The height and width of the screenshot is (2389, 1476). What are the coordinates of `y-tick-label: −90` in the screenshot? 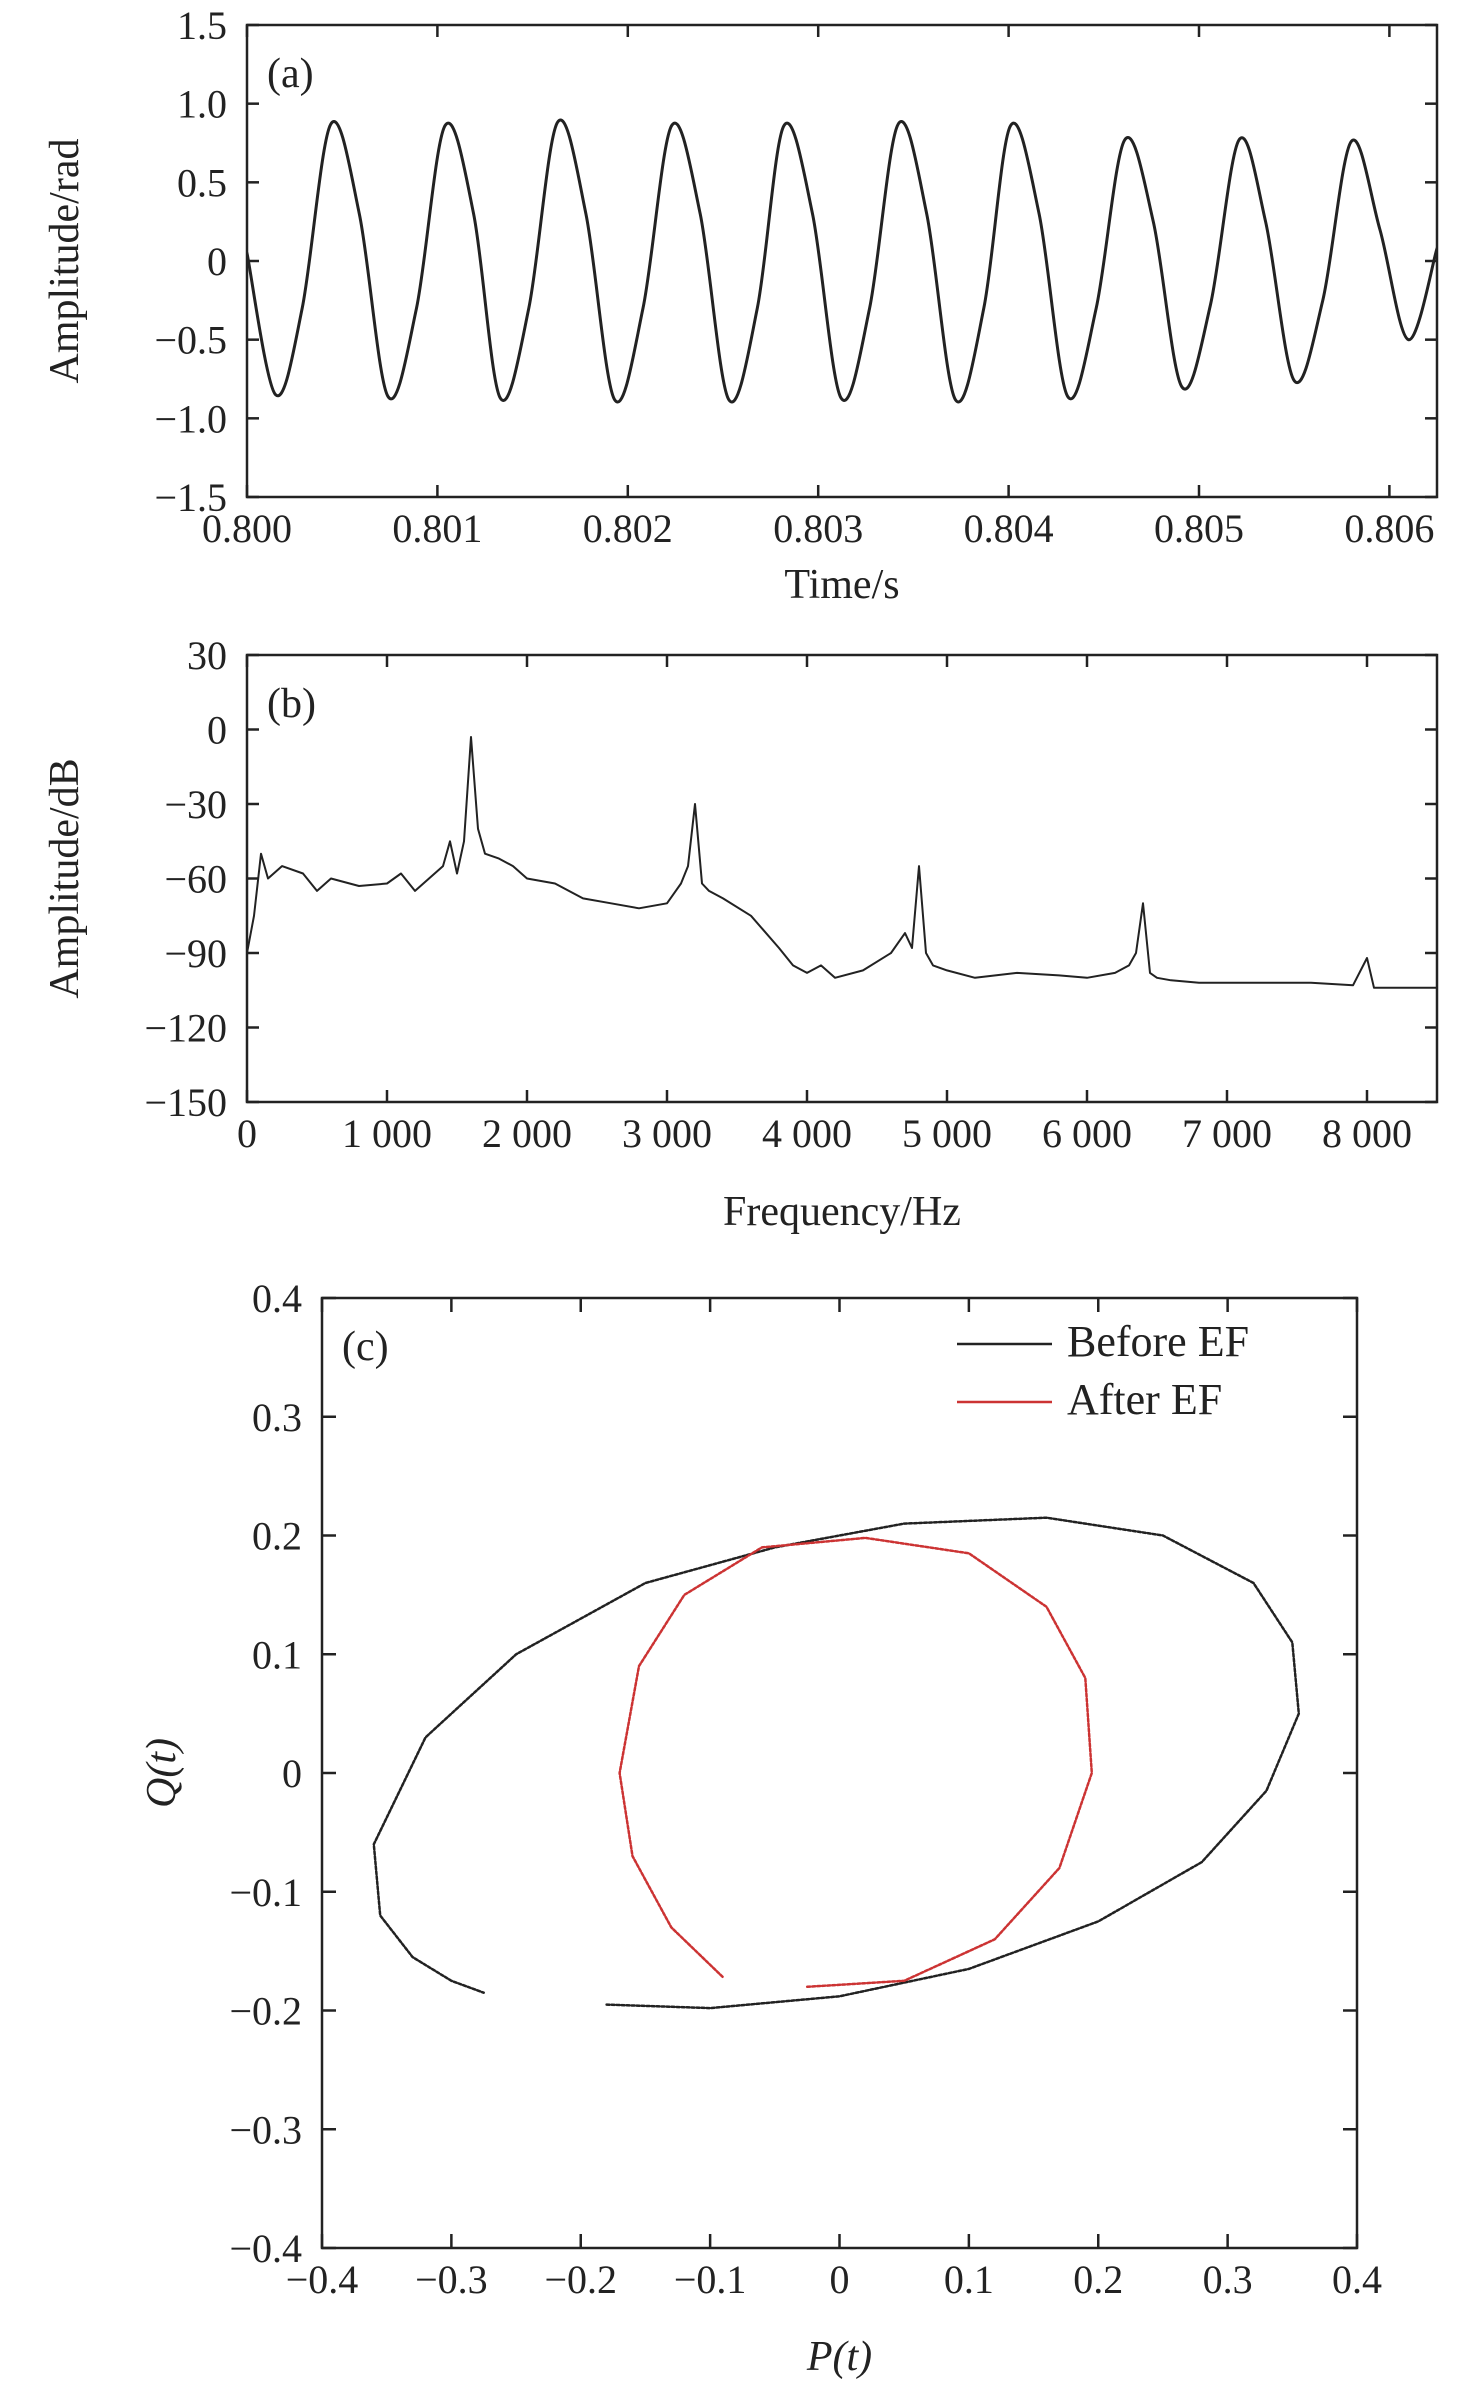 It's located at (195, 953).